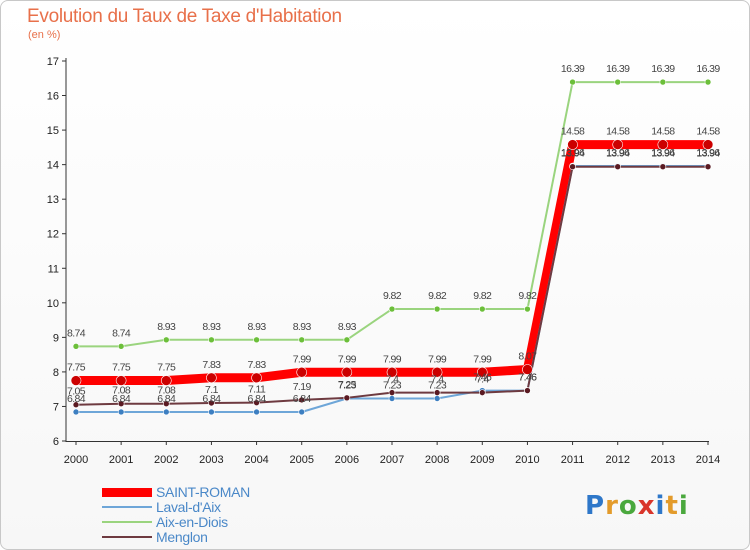 The height and width of the screenshot is (550, 750). What do you see at coordinates (76, 392) in the screenshot?
I see `data-label: 7.05` at bounding box center [76, 392].